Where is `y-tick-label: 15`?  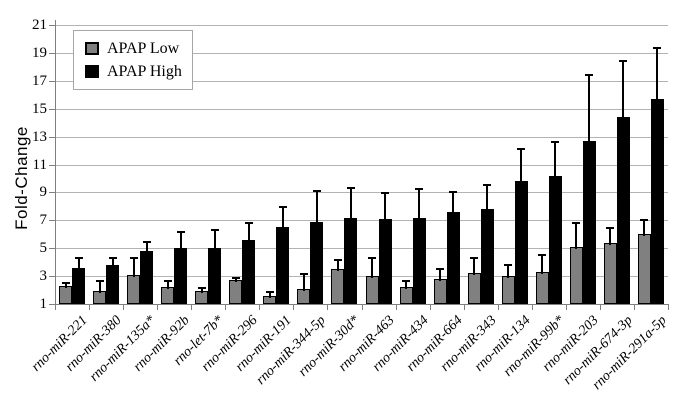 y-tick-label: 15 is located at coordinates (39, 108).